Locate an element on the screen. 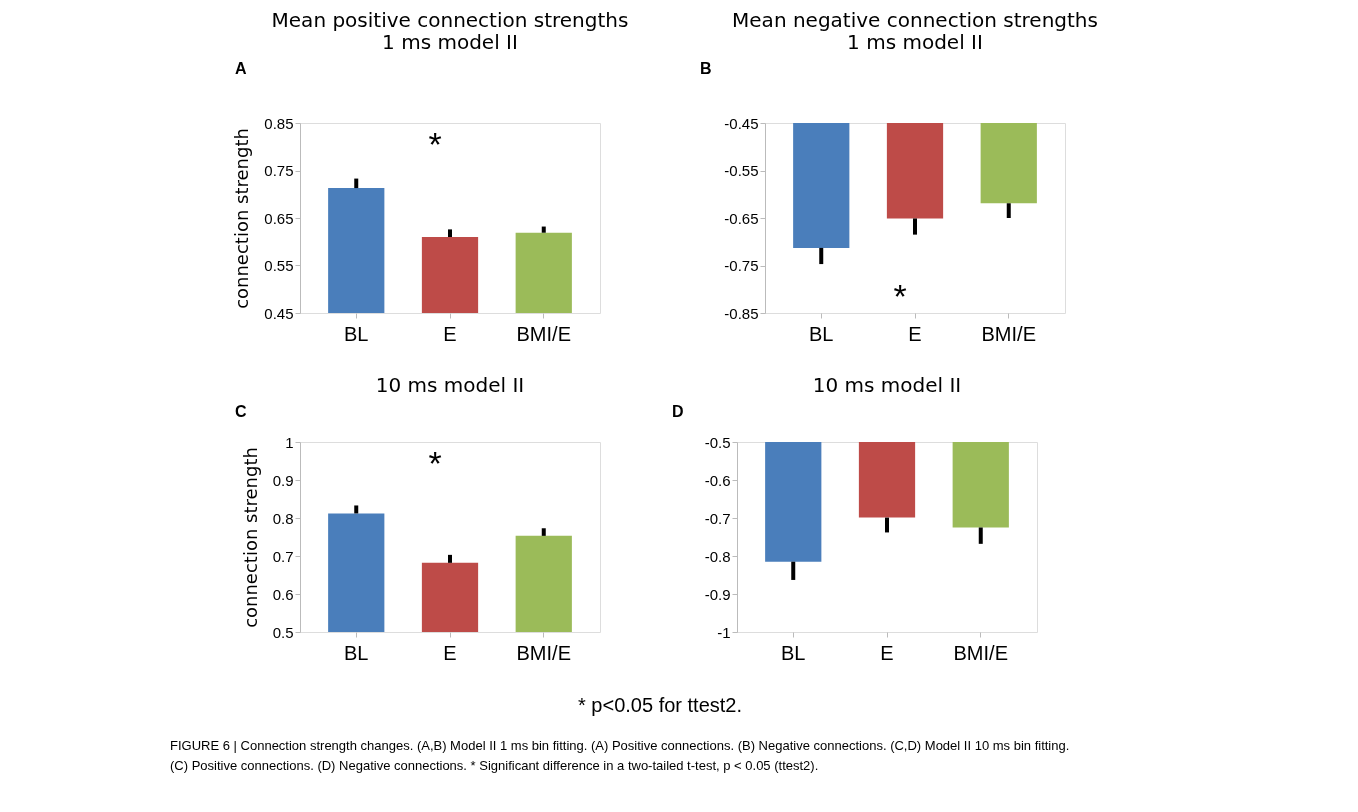 The height and width of the screenshot is (812, 1358). text: A is located at coordinates (241, 68).